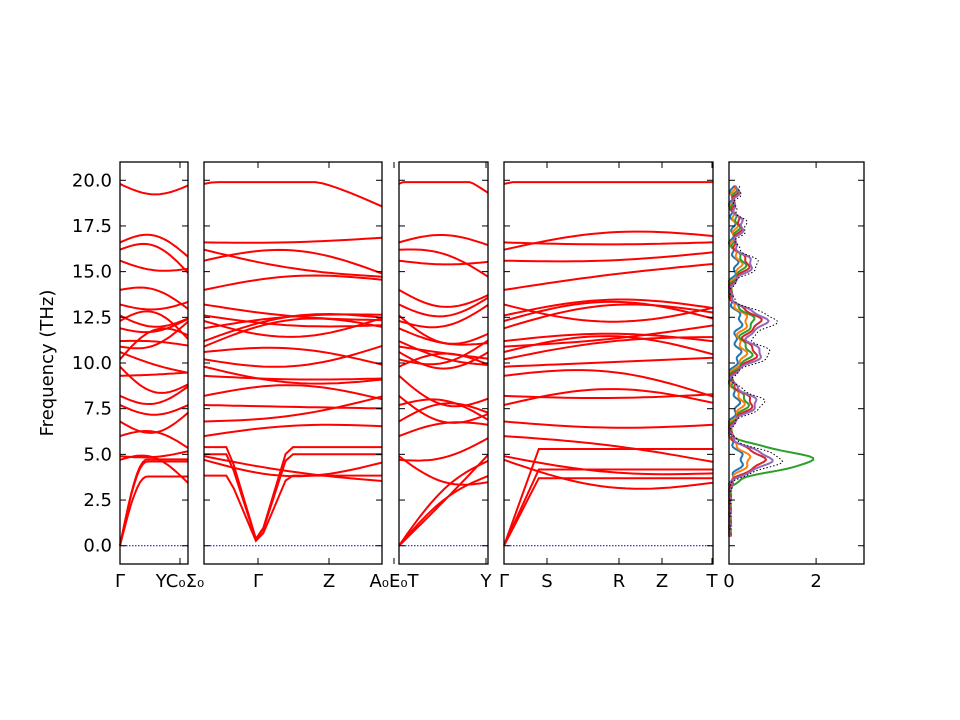 Image resolution: width=960 pixels, height=720 pixels. What do you see at coordinates (92, 226) in the screenshot?
I see `y-tick-label: 17.5` at bounding box center [92, 226].